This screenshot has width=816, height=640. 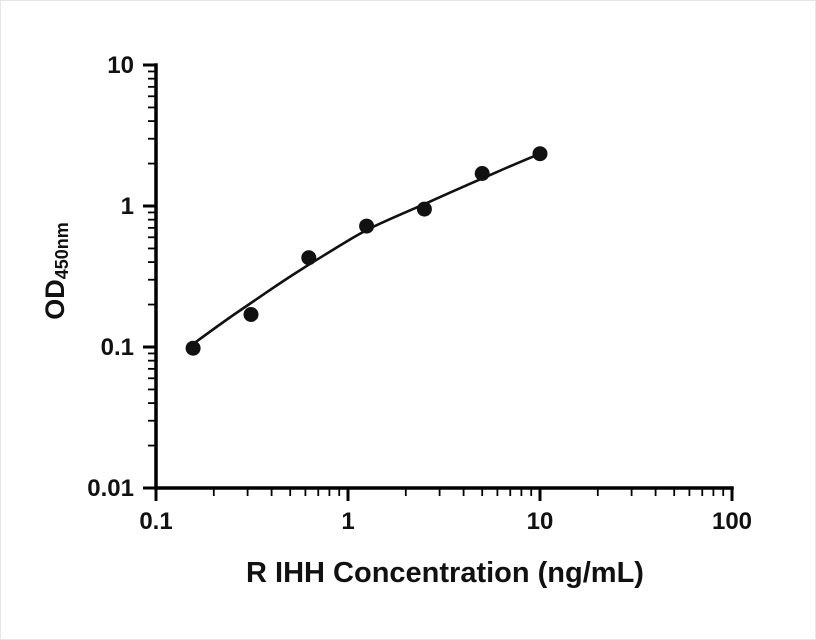 I want to click on x-tick-label: 0.1, so click(x=155, y=521).